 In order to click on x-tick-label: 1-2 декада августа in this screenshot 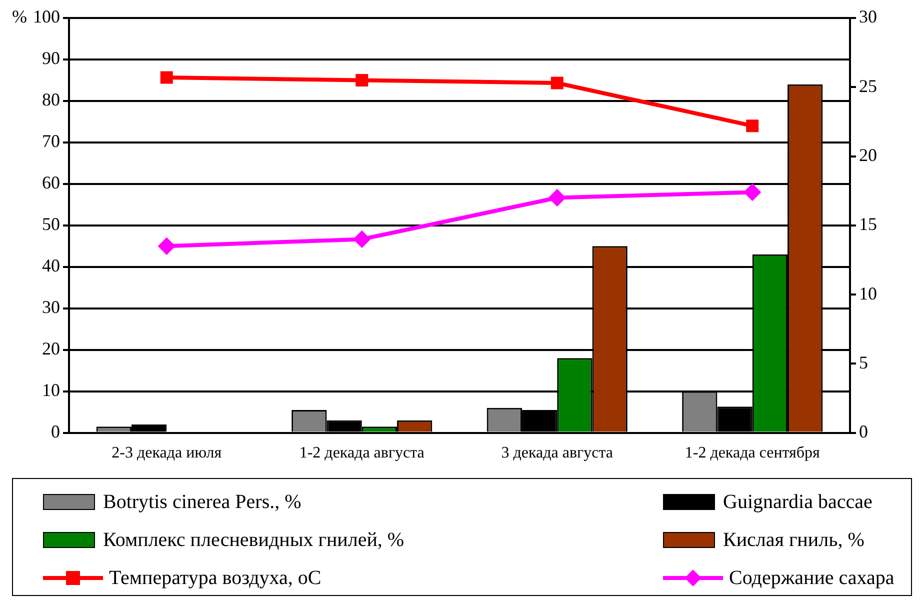, I will do `click(361, 453)`.